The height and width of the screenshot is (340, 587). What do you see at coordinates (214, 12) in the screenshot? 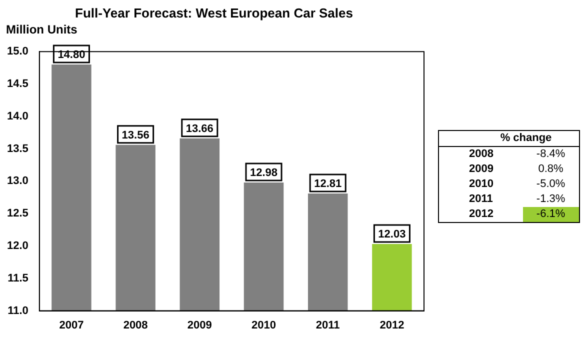
I see `chart-title: Full-Year Forecast: West European Car Sales` at bounding box center [214, 12].